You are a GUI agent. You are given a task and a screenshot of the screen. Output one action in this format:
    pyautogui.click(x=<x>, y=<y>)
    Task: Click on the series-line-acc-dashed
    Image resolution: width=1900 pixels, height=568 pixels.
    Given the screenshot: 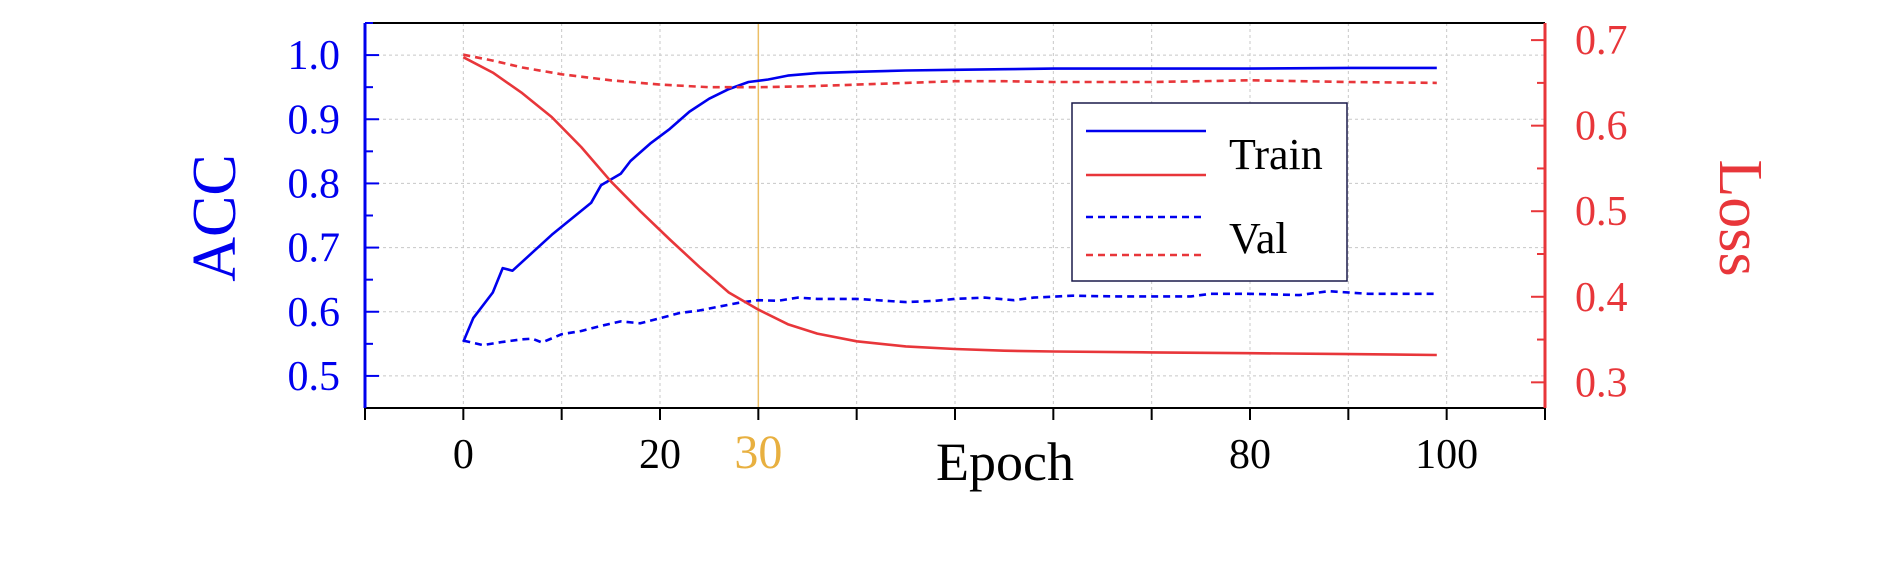 What is the action you would take?
    pyautogui.click(x=950, y=318)
    